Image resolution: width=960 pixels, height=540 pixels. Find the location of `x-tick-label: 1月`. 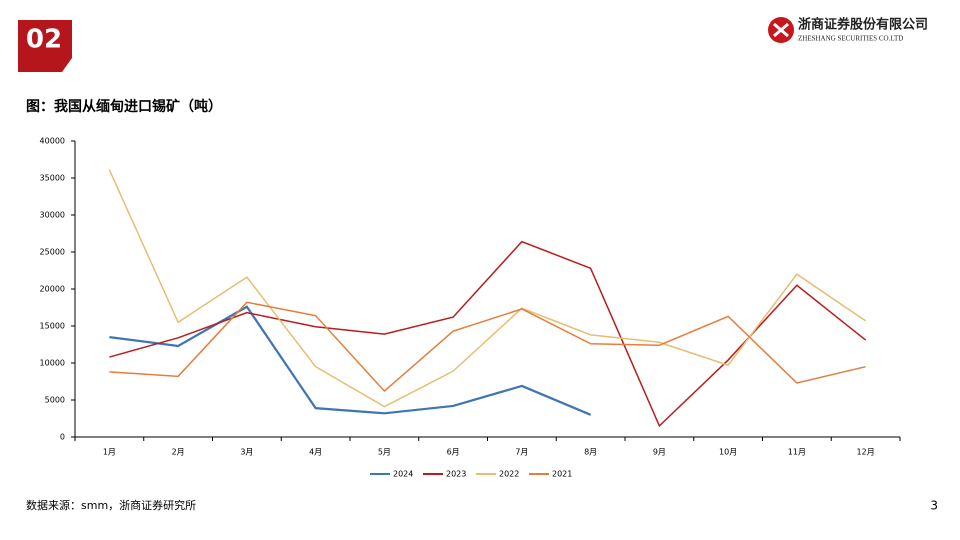

x-tick-label: 1月 is located at coordinates (109, 452).